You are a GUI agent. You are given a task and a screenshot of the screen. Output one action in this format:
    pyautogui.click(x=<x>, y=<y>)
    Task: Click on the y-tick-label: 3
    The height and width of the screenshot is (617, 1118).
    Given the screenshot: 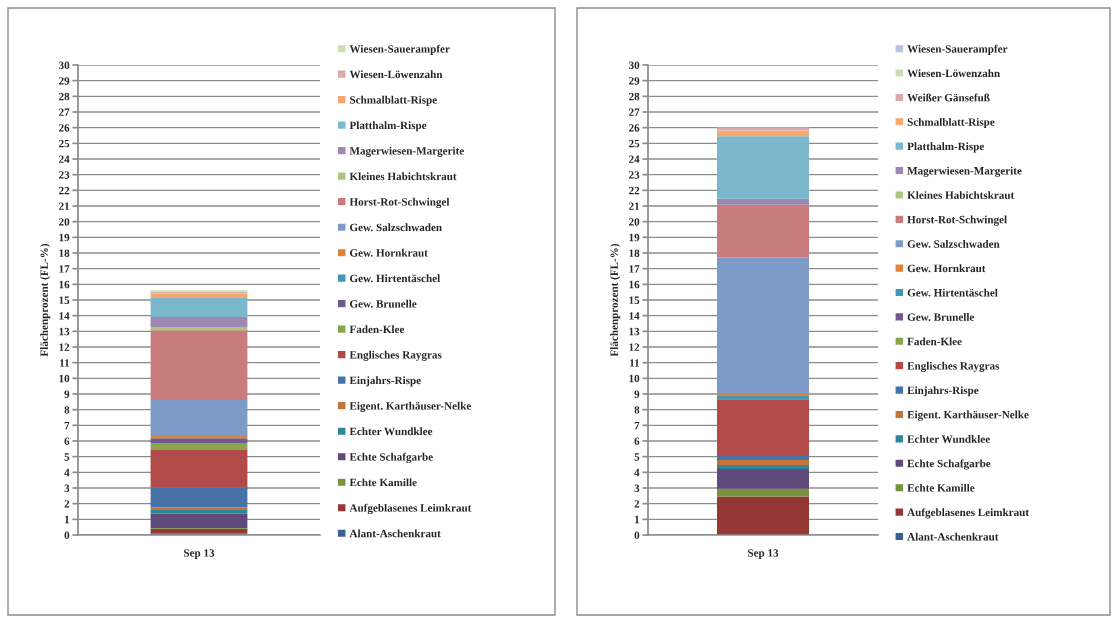 What is the action you would take?
    pyautogui.click(x=637, y=488)
    